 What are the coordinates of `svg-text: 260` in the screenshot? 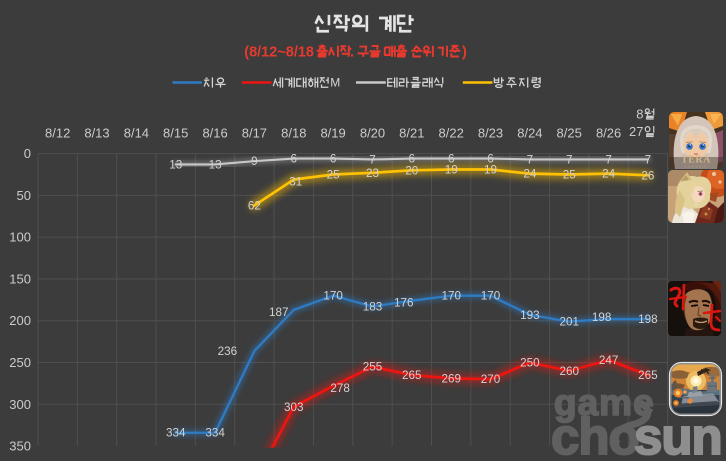 It's located at (569, 371).